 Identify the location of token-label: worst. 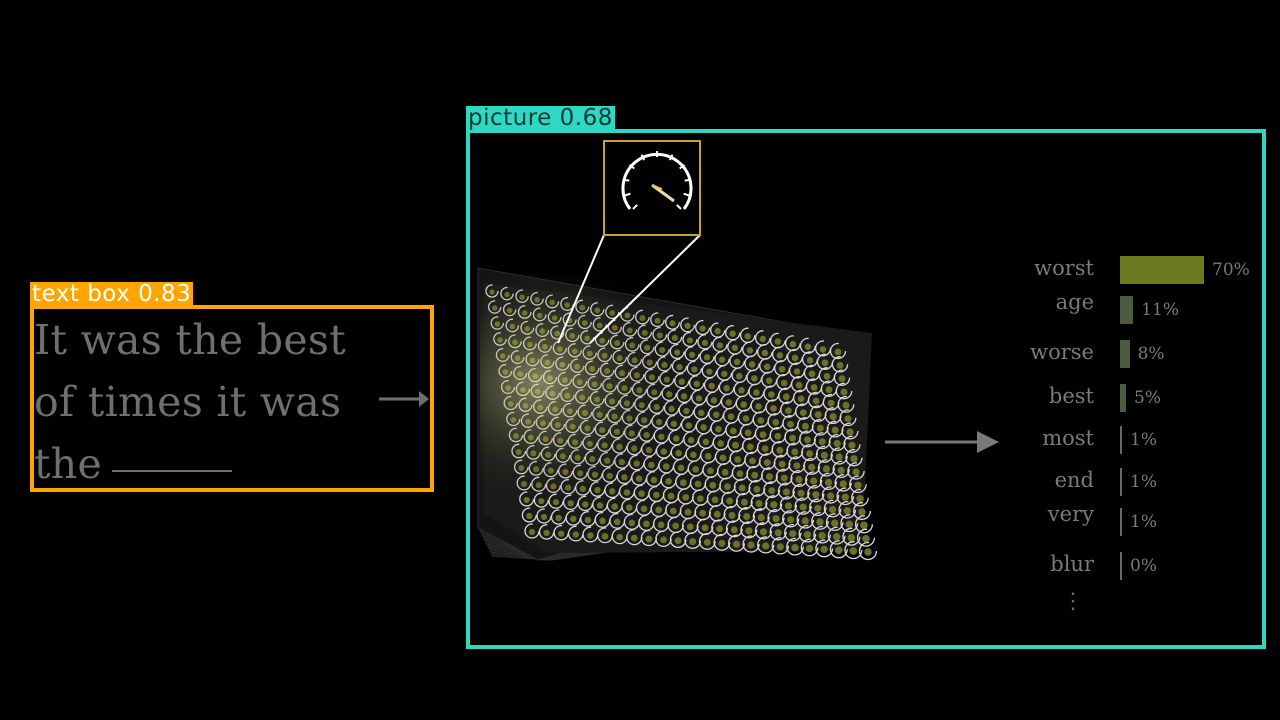
(1064, 268).